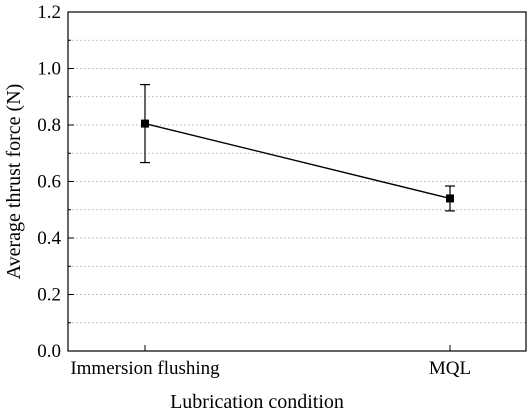 Image resolution: width=530 pixels, height=413 pixels. I want to click on x-tick-label: MQL, so click(450, 368).